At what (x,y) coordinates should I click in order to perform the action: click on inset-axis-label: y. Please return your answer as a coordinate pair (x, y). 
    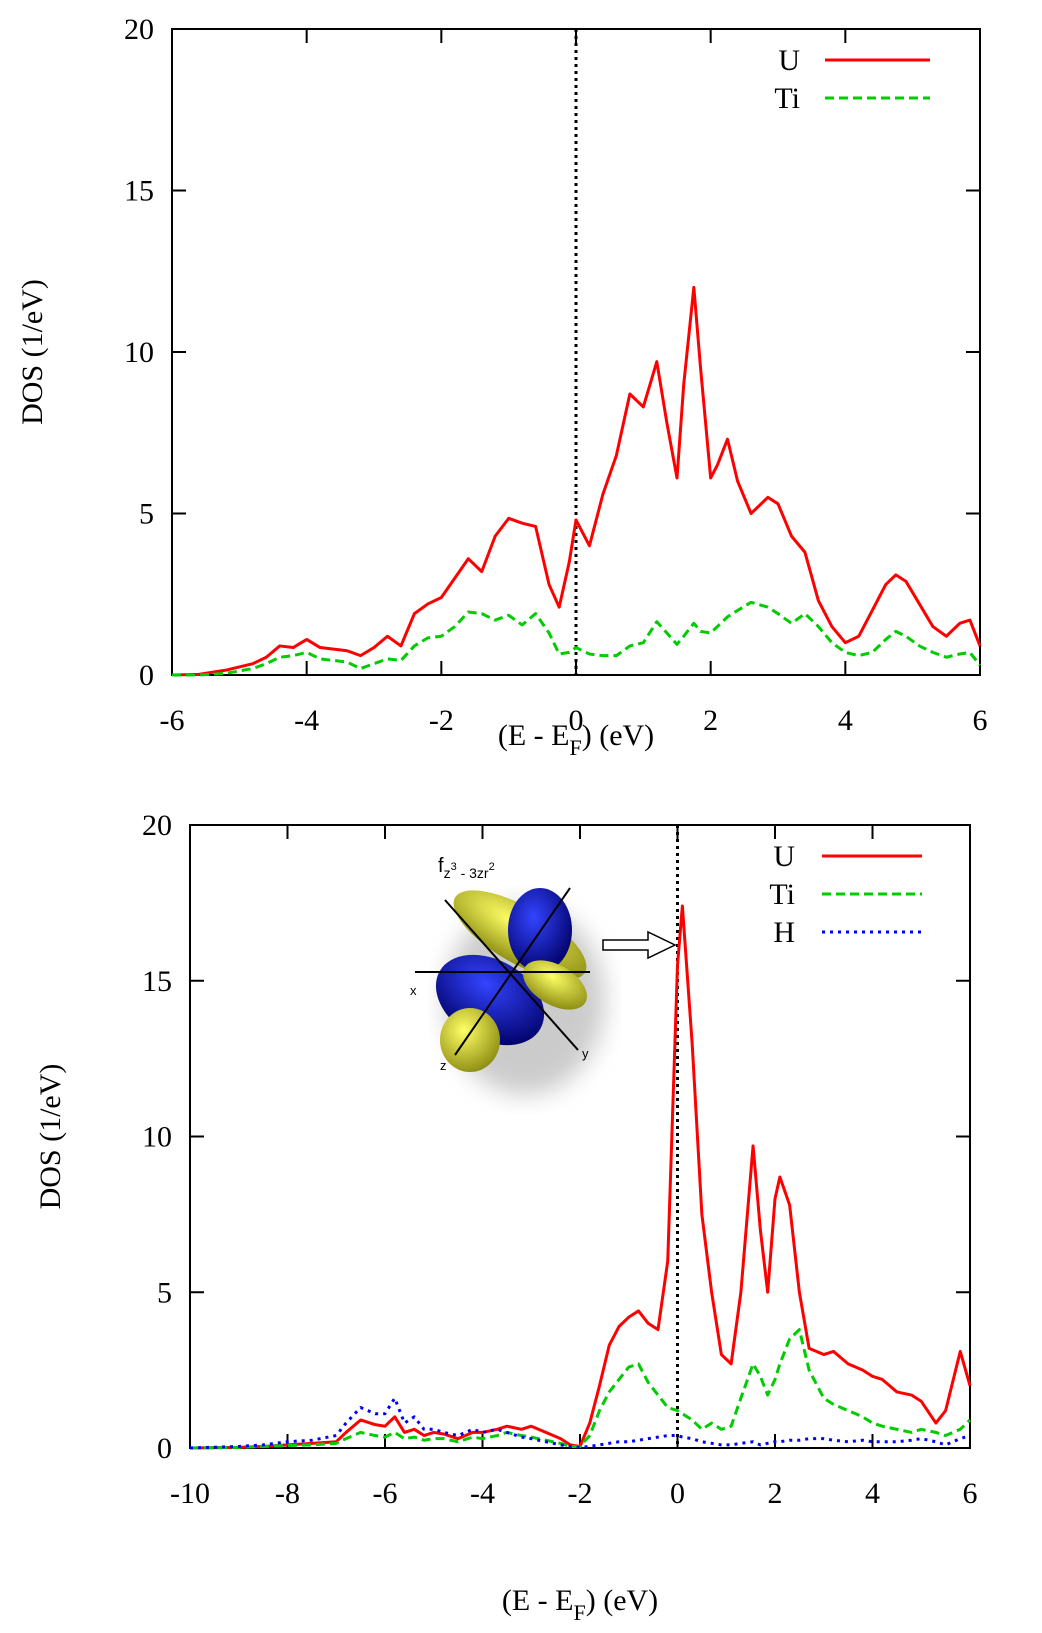
    Looking at the image, I should click on (585, 1053).